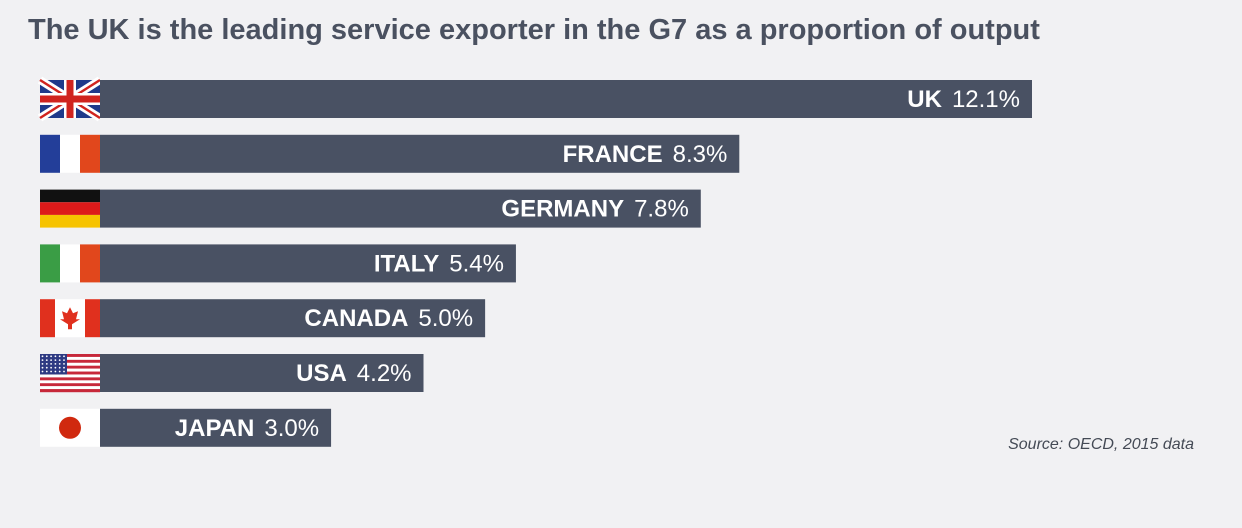  Describe the element at coordinates (70, 153) in the screenshot. I see `france-flag` at that location.